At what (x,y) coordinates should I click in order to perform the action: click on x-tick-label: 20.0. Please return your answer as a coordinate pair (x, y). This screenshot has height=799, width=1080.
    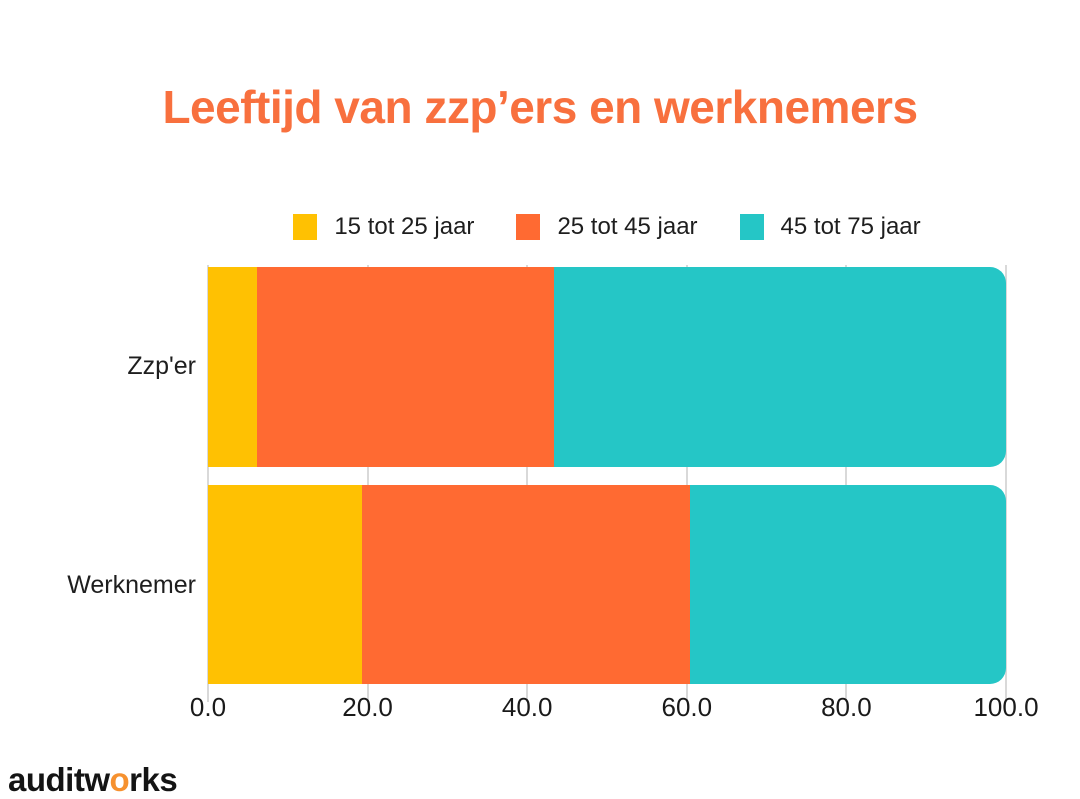
    Looking at the image, I should click on (367, 707).